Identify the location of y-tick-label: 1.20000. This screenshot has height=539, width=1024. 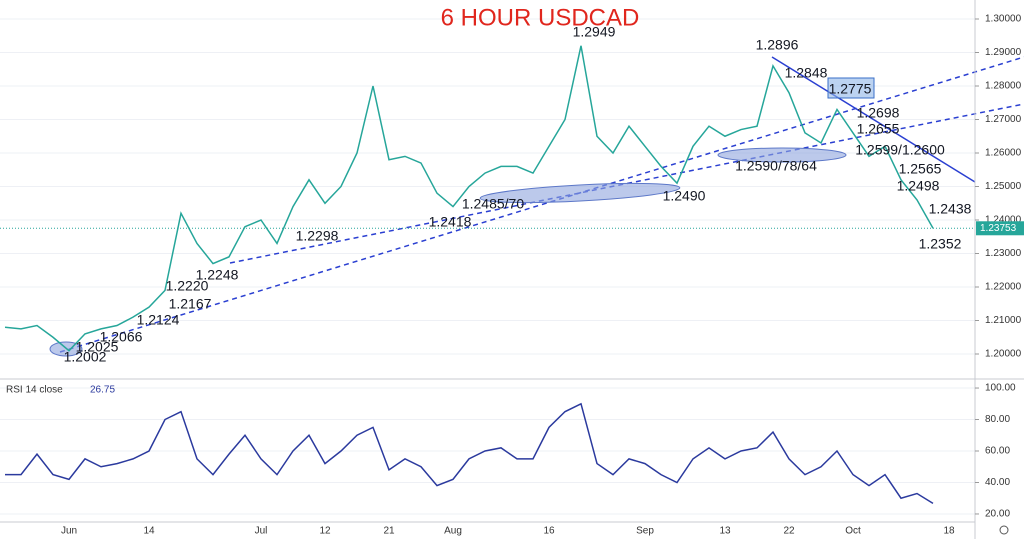
(1003, 354).